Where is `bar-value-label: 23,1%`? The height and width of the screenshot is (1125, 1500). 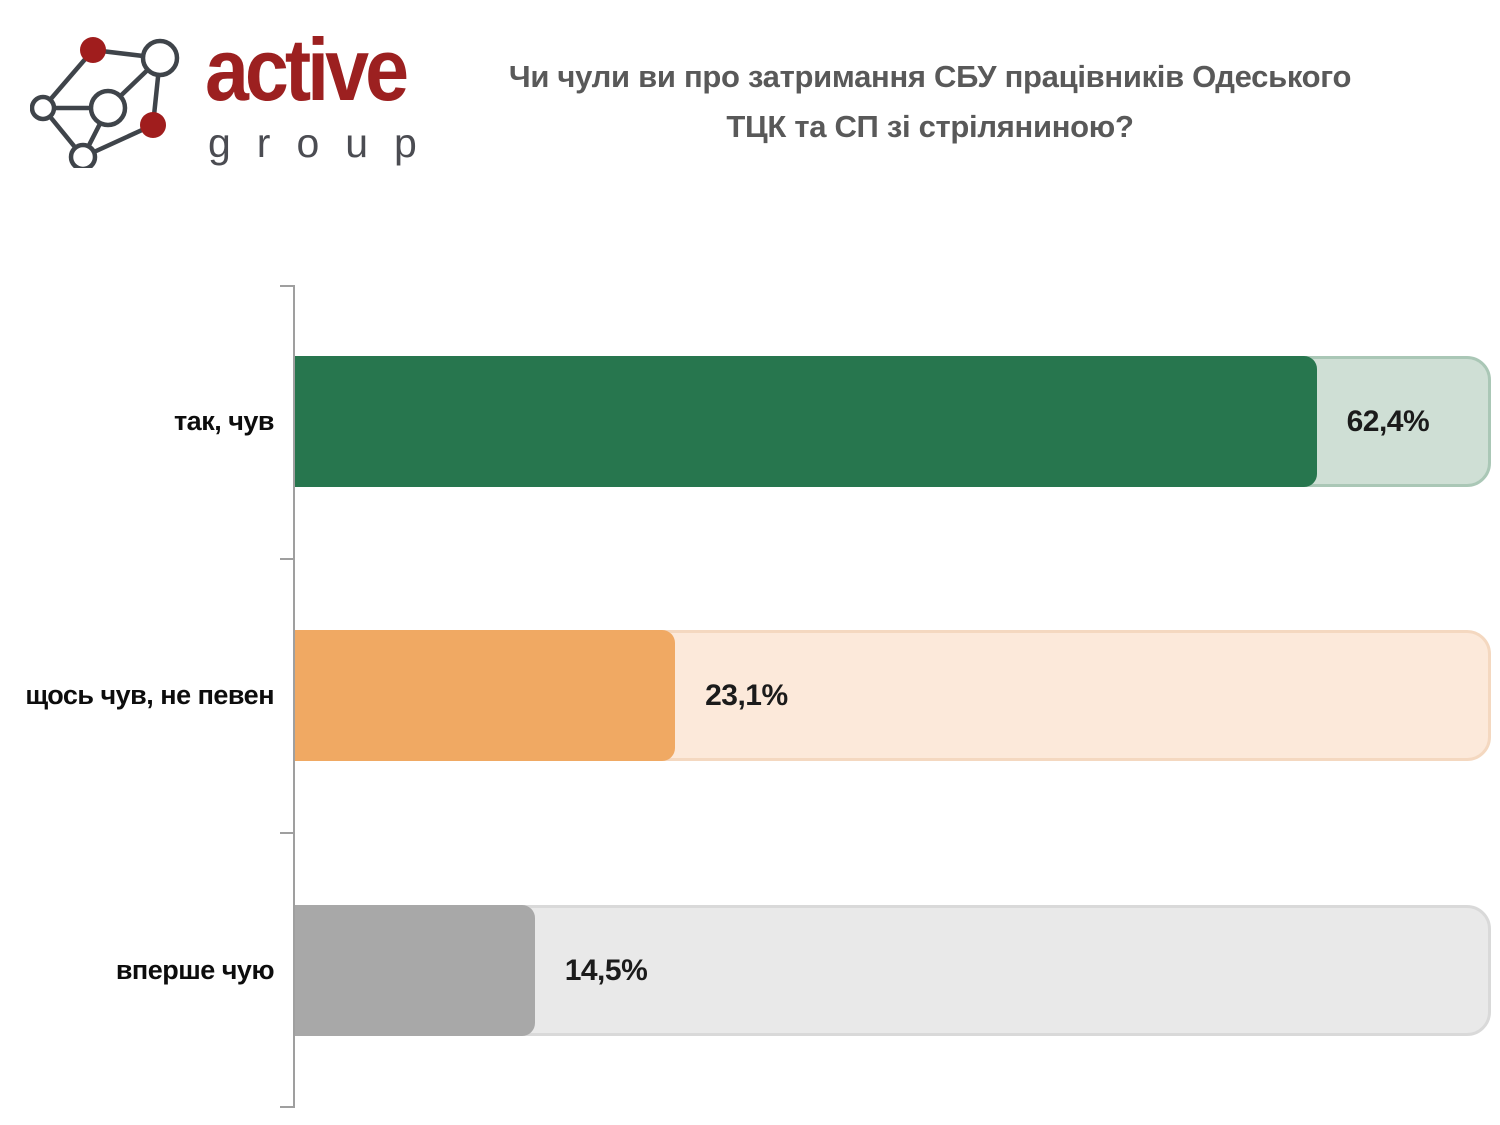
bar-value-label: 23,1% is located at coordinates (746, 695).